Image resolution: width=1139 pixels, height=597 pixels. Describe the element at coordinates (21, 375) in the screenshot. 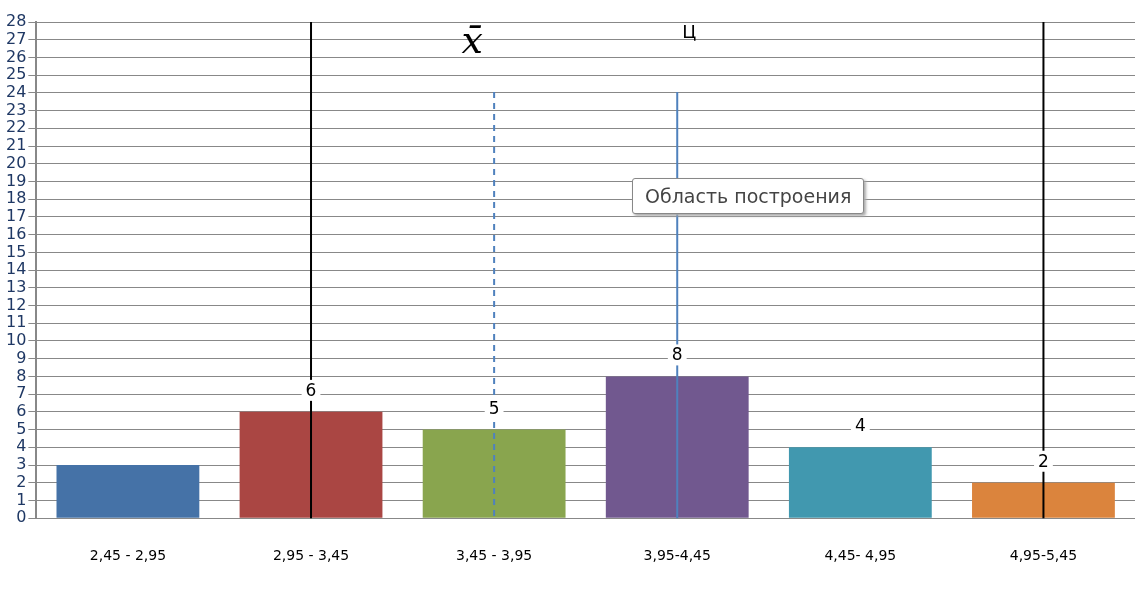

I see `y-tick-label: 8` at that location.